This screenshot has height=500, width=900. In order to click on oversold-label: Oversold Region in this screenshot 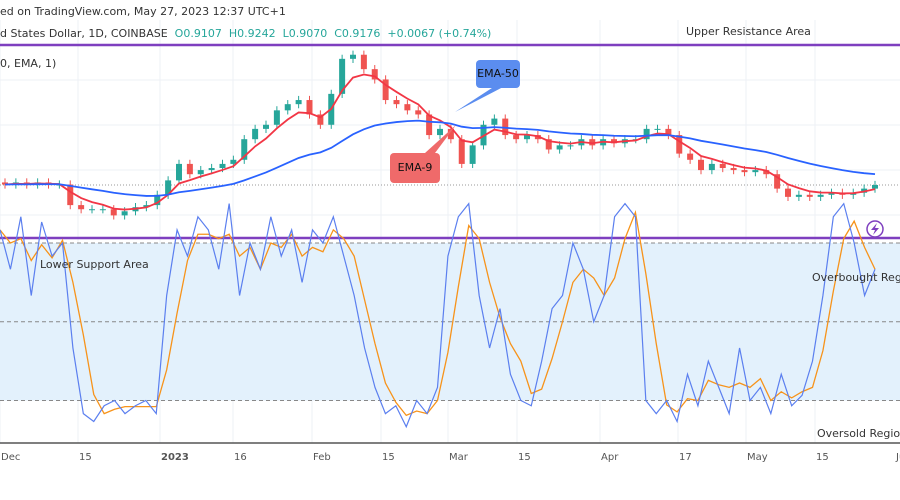, I will do `click(858, 433)`.